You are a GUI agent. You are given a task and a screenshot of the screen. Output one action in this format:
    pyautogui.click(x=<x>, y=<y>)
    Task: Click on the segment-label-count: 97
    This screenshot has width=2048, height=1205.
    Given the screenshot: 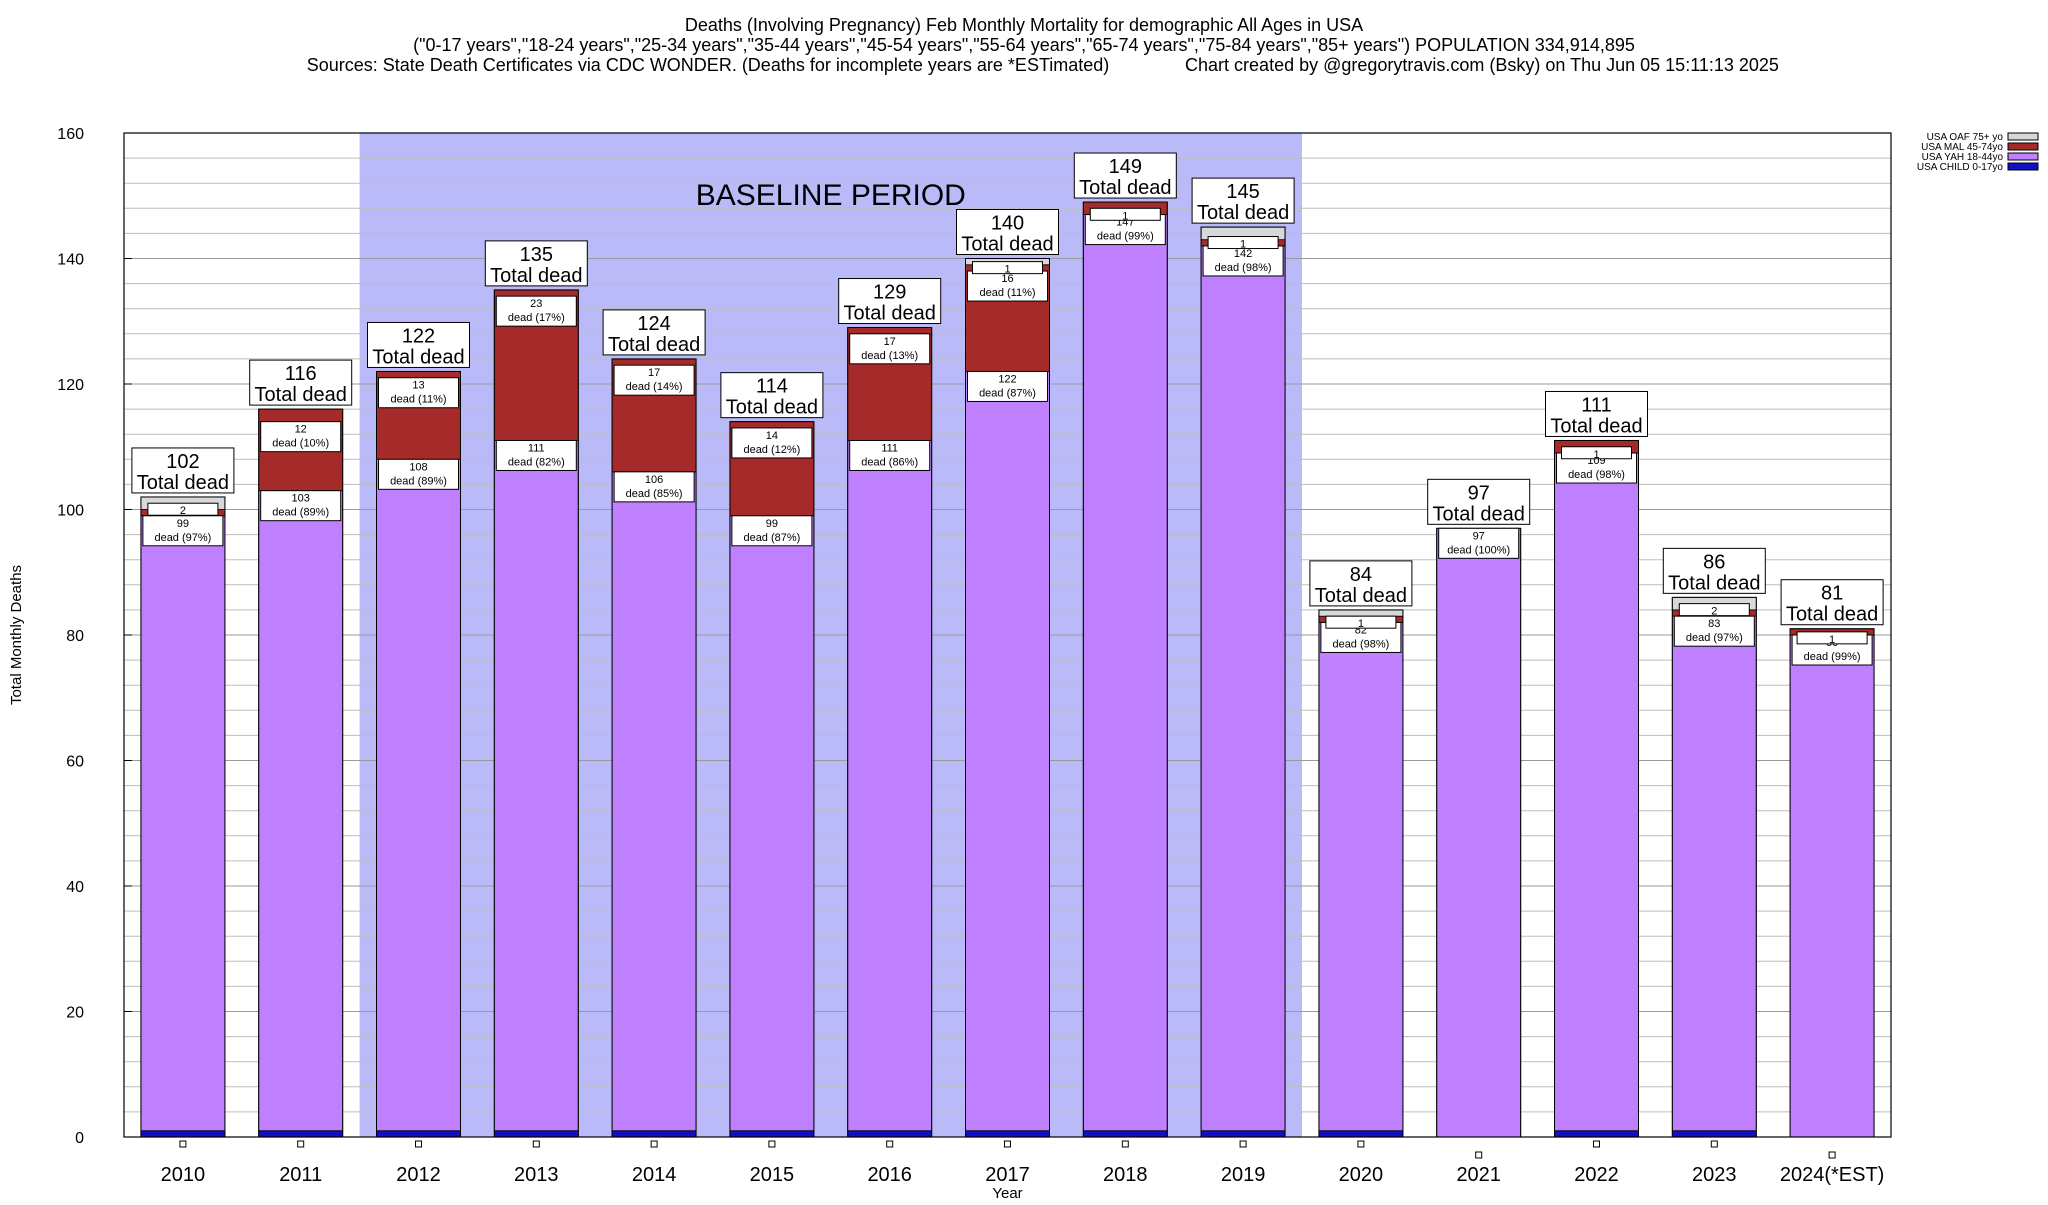 What is the action you would take?
    pyautogui.click(x=1479, y=536)
    